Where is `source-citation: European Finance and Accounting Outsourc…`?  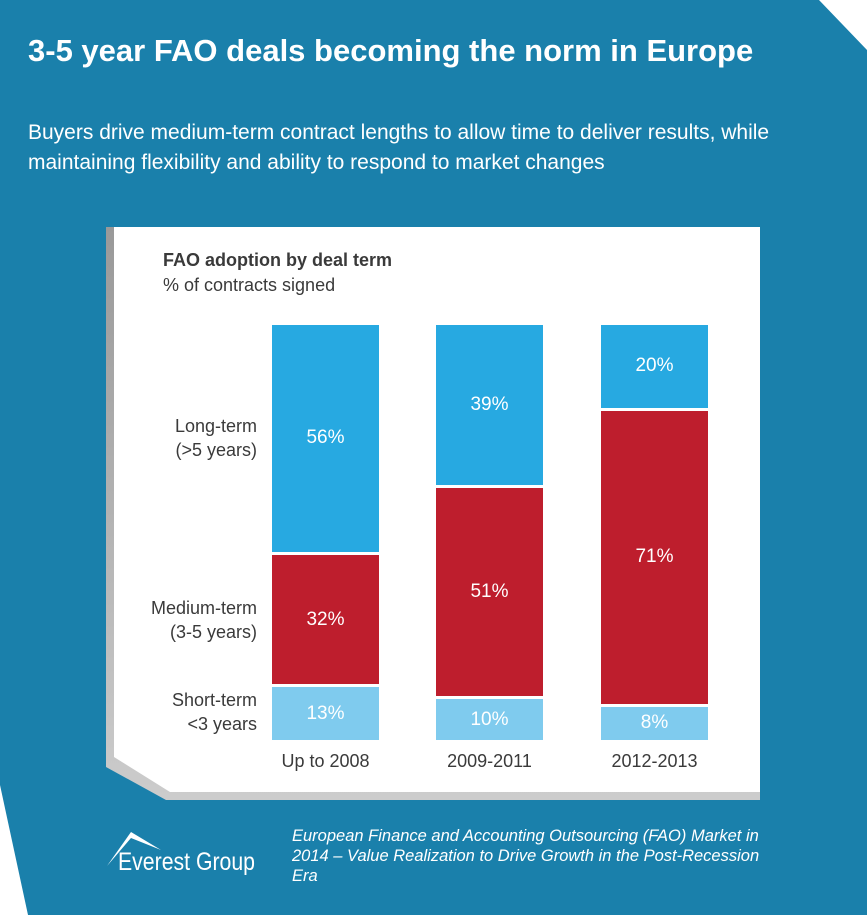
source-citation: European Finance and Accounting Outsourc… is located at coordinates (526, 856).